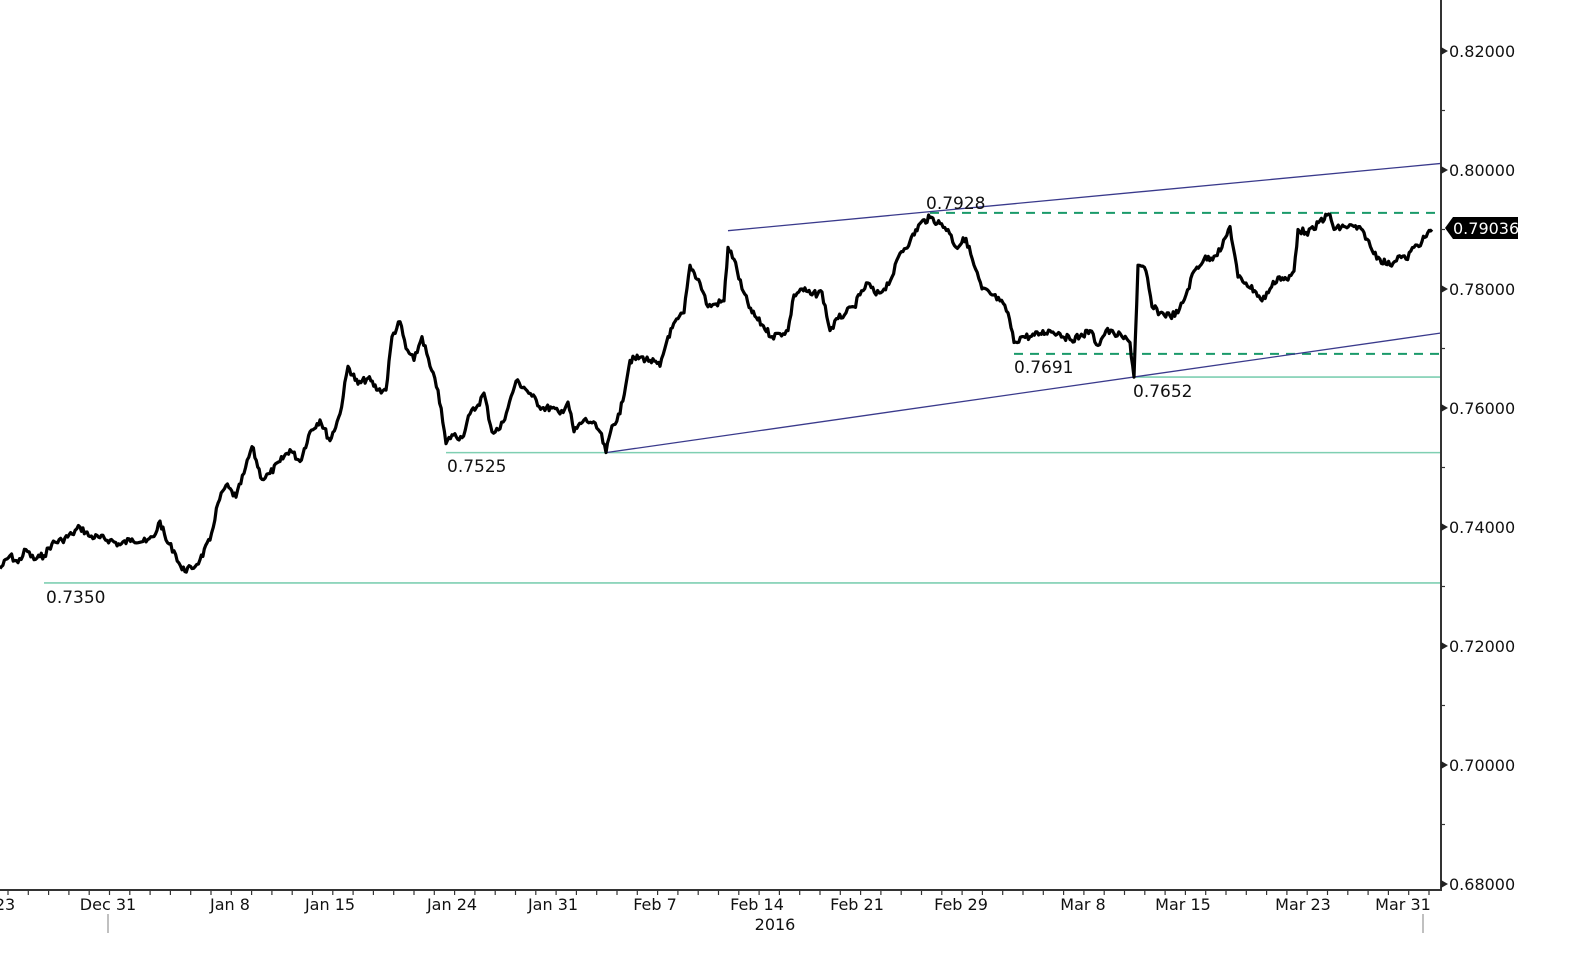 Image resolution: width=1572 pixels, height=972 pixels. Describe the element at coordinates (329, 904) in the screenshot. I see `x-tick-label: Jan 15` at that location.